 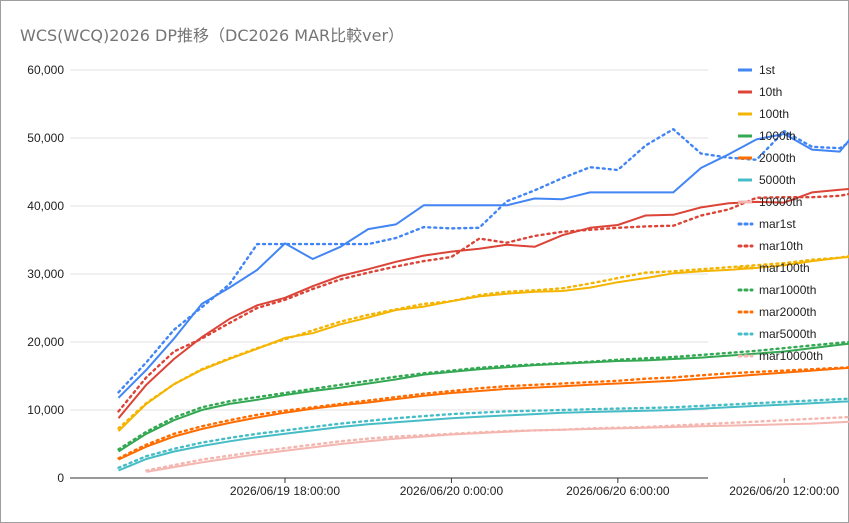 What do you see at coordinates (784, 491) in the screenshot?
I see `x-tick-label: 2026/06/20 12:00:00` at bounding box center [784, 491].